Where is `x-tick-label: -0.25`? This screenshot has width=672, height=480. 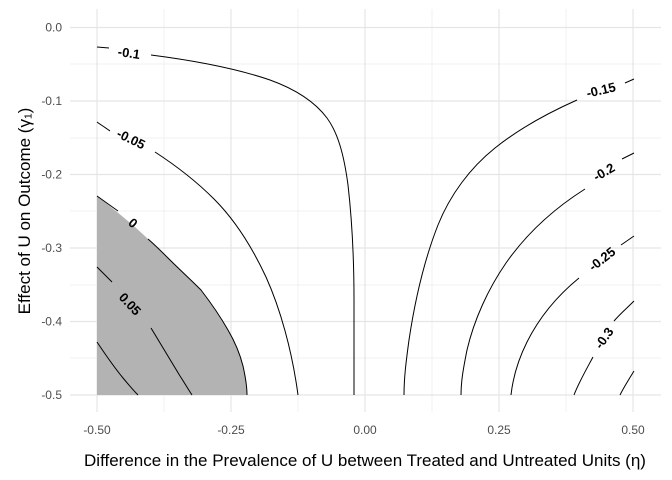
x-tick-label: -0.25 is located at coordinates (231, 430).